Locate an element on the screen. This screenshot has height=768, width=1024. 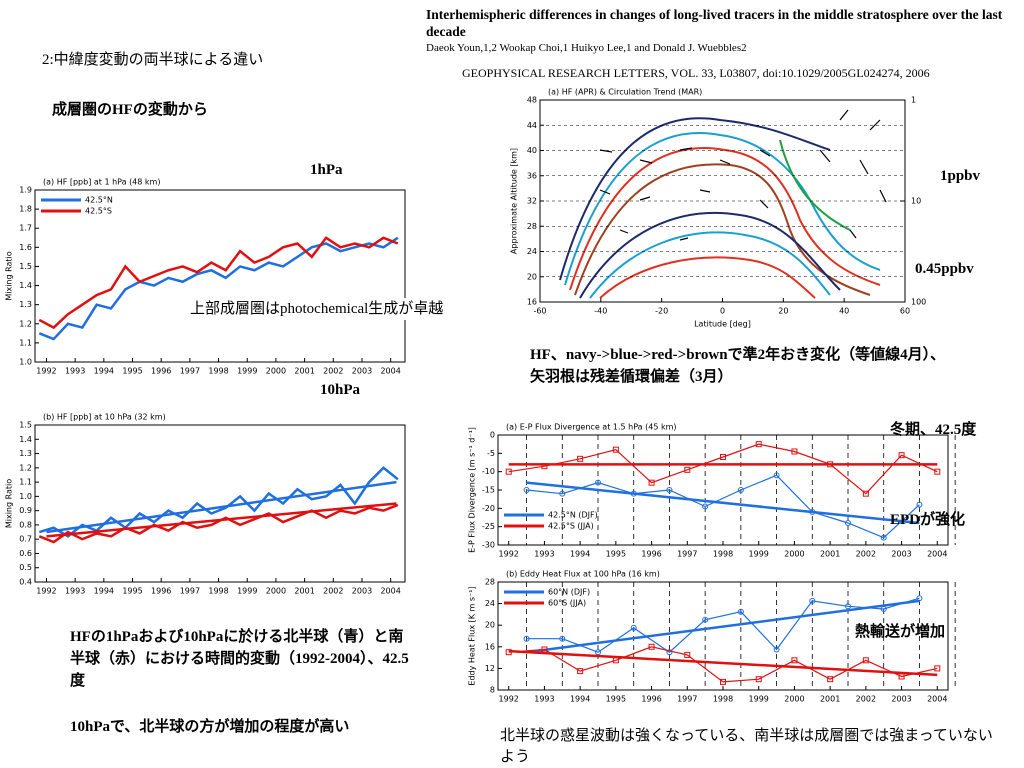
label-1ppbv: 1ppbv is located at coordinates (960, 176).